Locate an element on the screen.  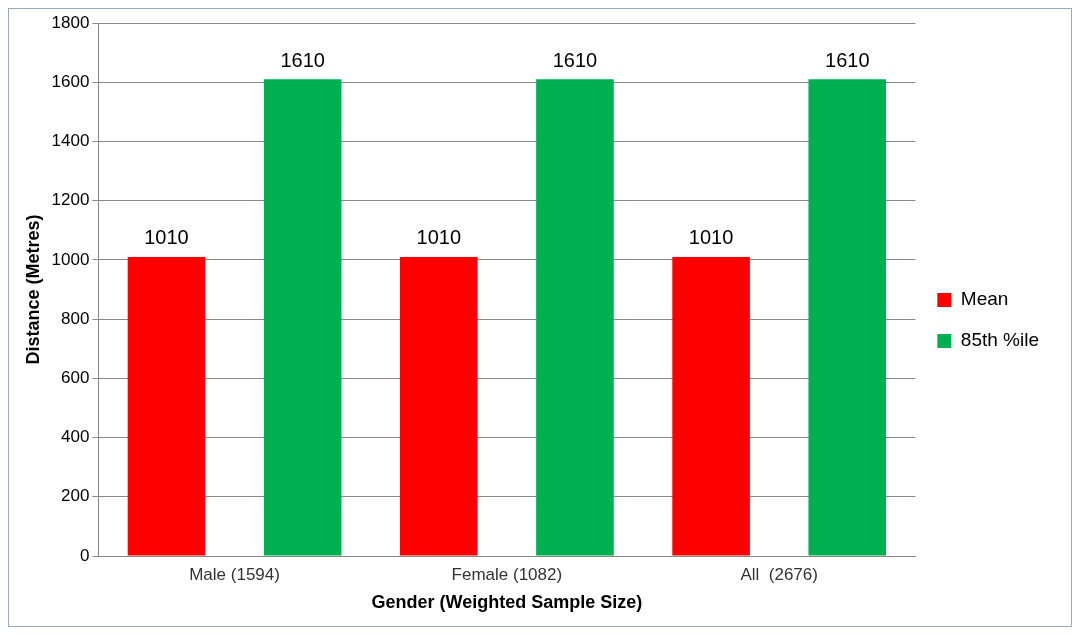
y-tick-label: 0 is located at coordinates (84, 555).